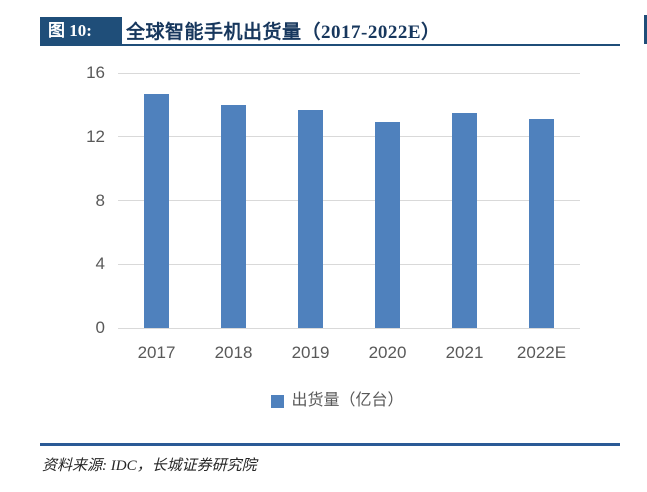 This screenshot has width=647, height=492. Describe the element at coordinates (100, 327) in the screenshot. I see `y-axis-tick-label: 0` at that location.